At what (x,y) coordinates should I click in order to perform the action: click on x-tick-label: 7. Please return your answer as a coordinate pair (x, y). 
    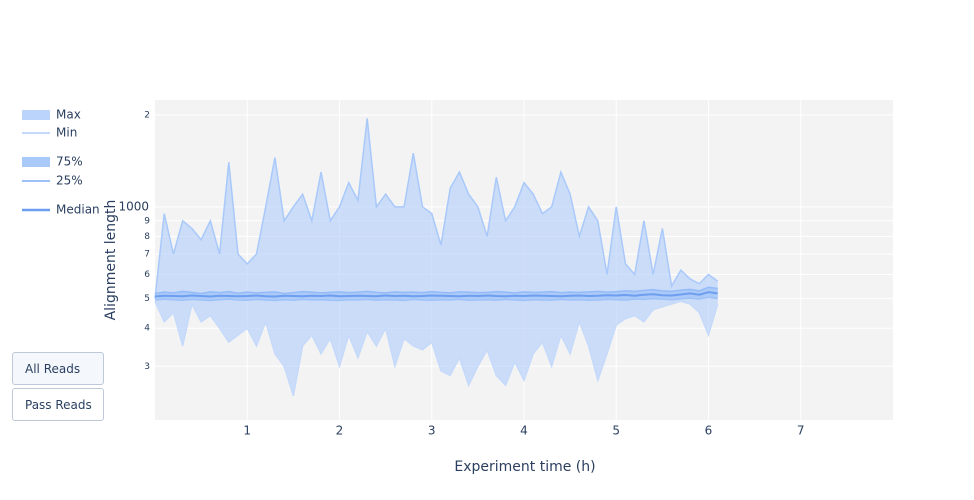
    Looking at the image, I should click on (801, 431).